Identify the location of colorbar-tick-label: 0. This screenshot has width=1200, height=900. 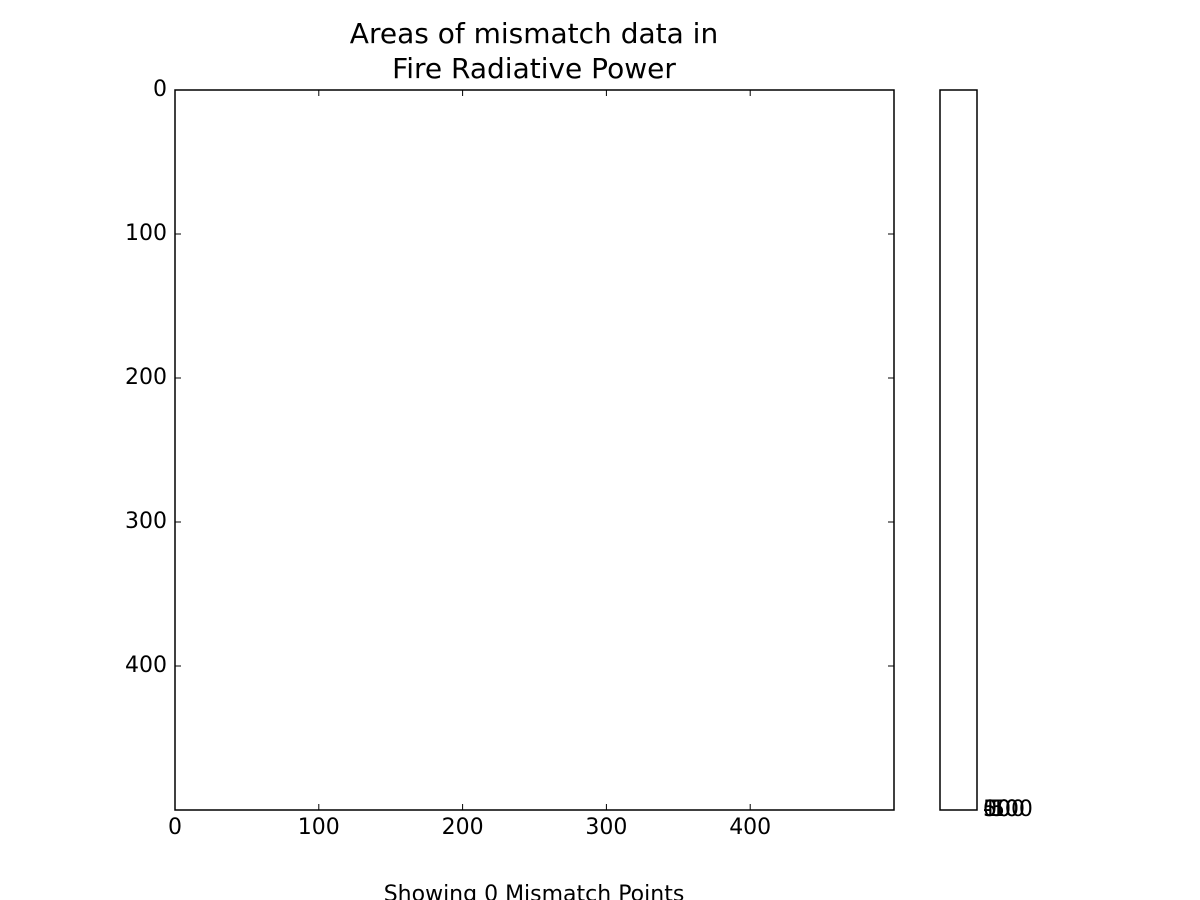
(990, 809).